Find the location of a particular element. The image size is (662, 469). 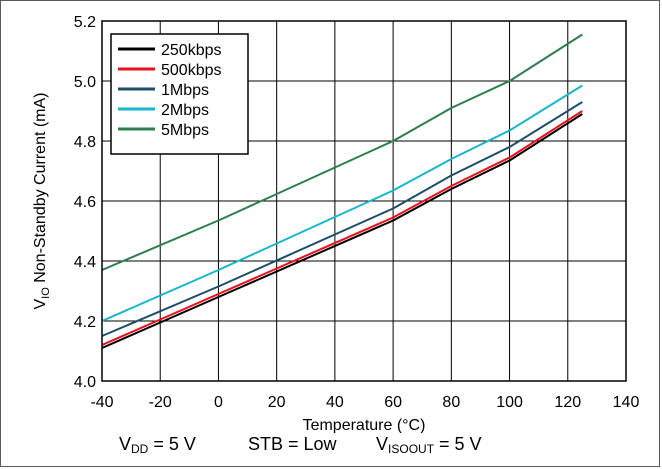

y-tick-label: 4.4 is located at coordinates (85, 262).